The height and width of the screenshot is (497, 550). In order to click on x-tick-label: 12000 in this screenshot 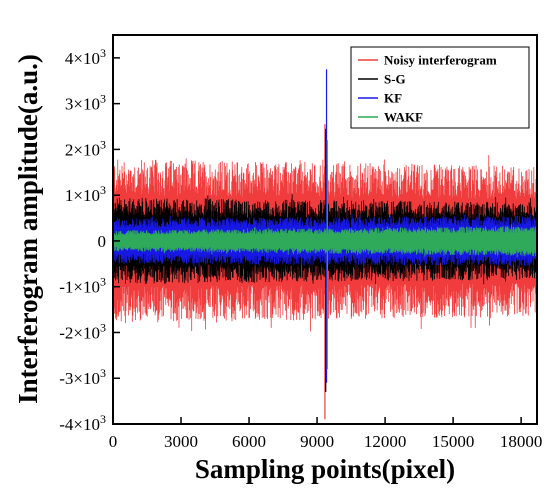, I will do `click(385, 441)`.